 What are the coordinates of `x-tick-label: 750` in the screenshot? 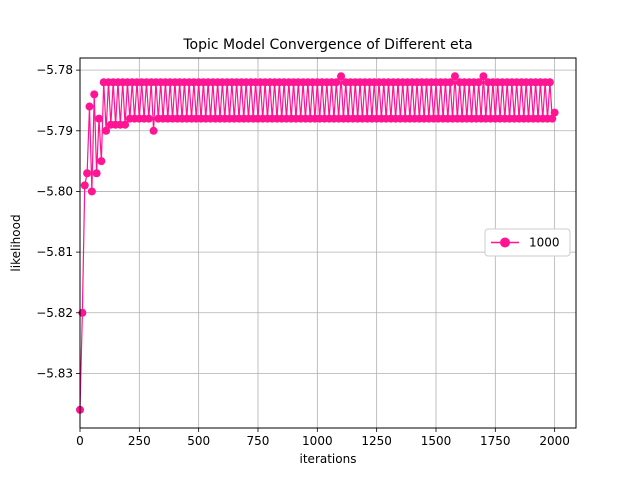 It's located at (258, 441).